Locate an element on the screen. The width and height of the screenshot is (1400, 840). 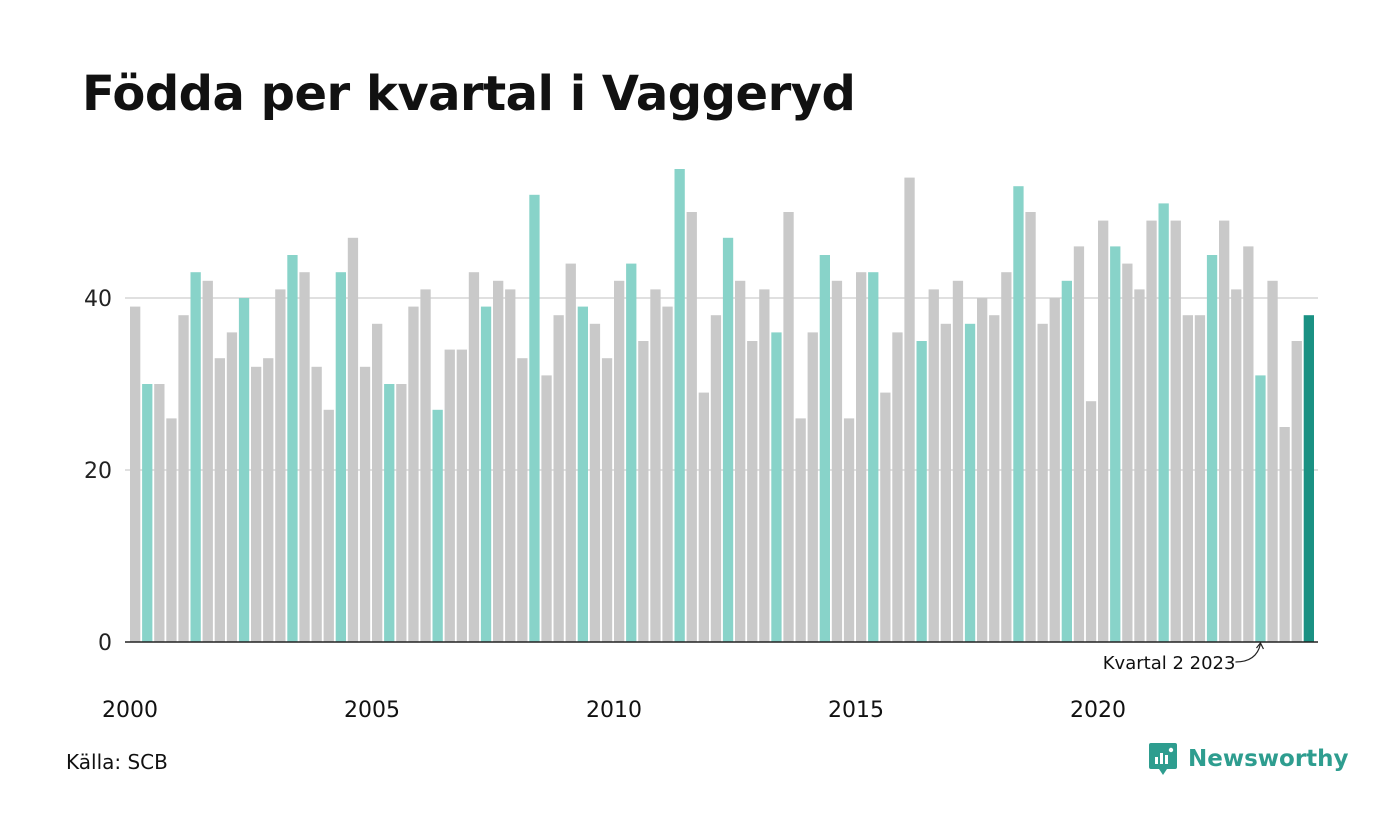
bar-2001-Q2 is located at coordinates (195, 457).